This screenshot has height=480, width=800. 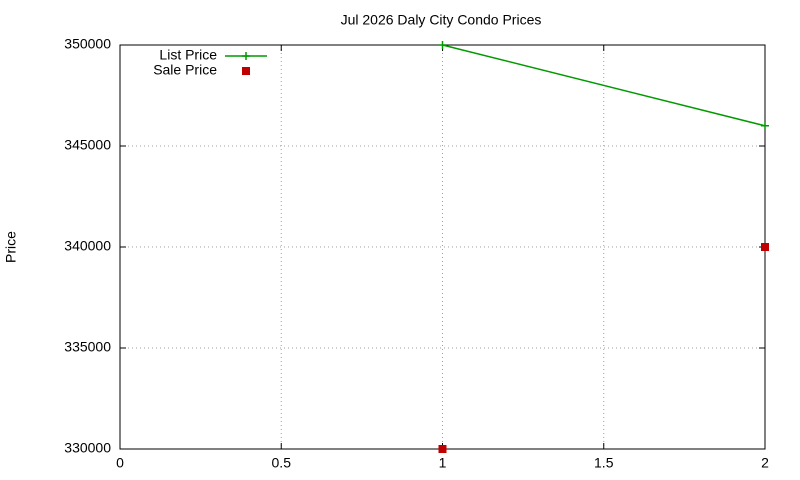 What do you see at coordinates (87, 246) in the screenshot?
I see `y-tick-label: 340000` at bounding box center [87, 246].